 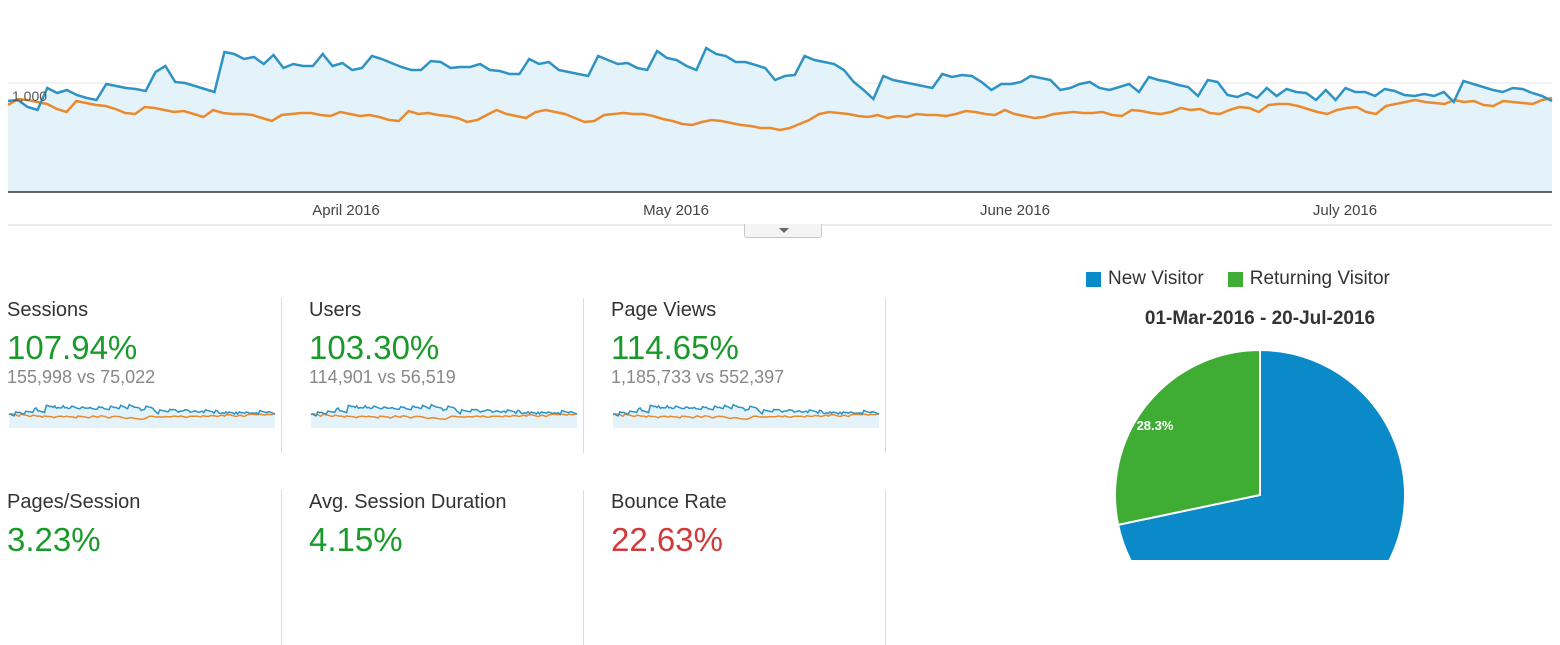 What do you see at coordinates (1260, 318) in the screenshot?
I see `pie-title: 01-Mar-2016 - 20-Jul-2016` at bounding box center [1260, 318].